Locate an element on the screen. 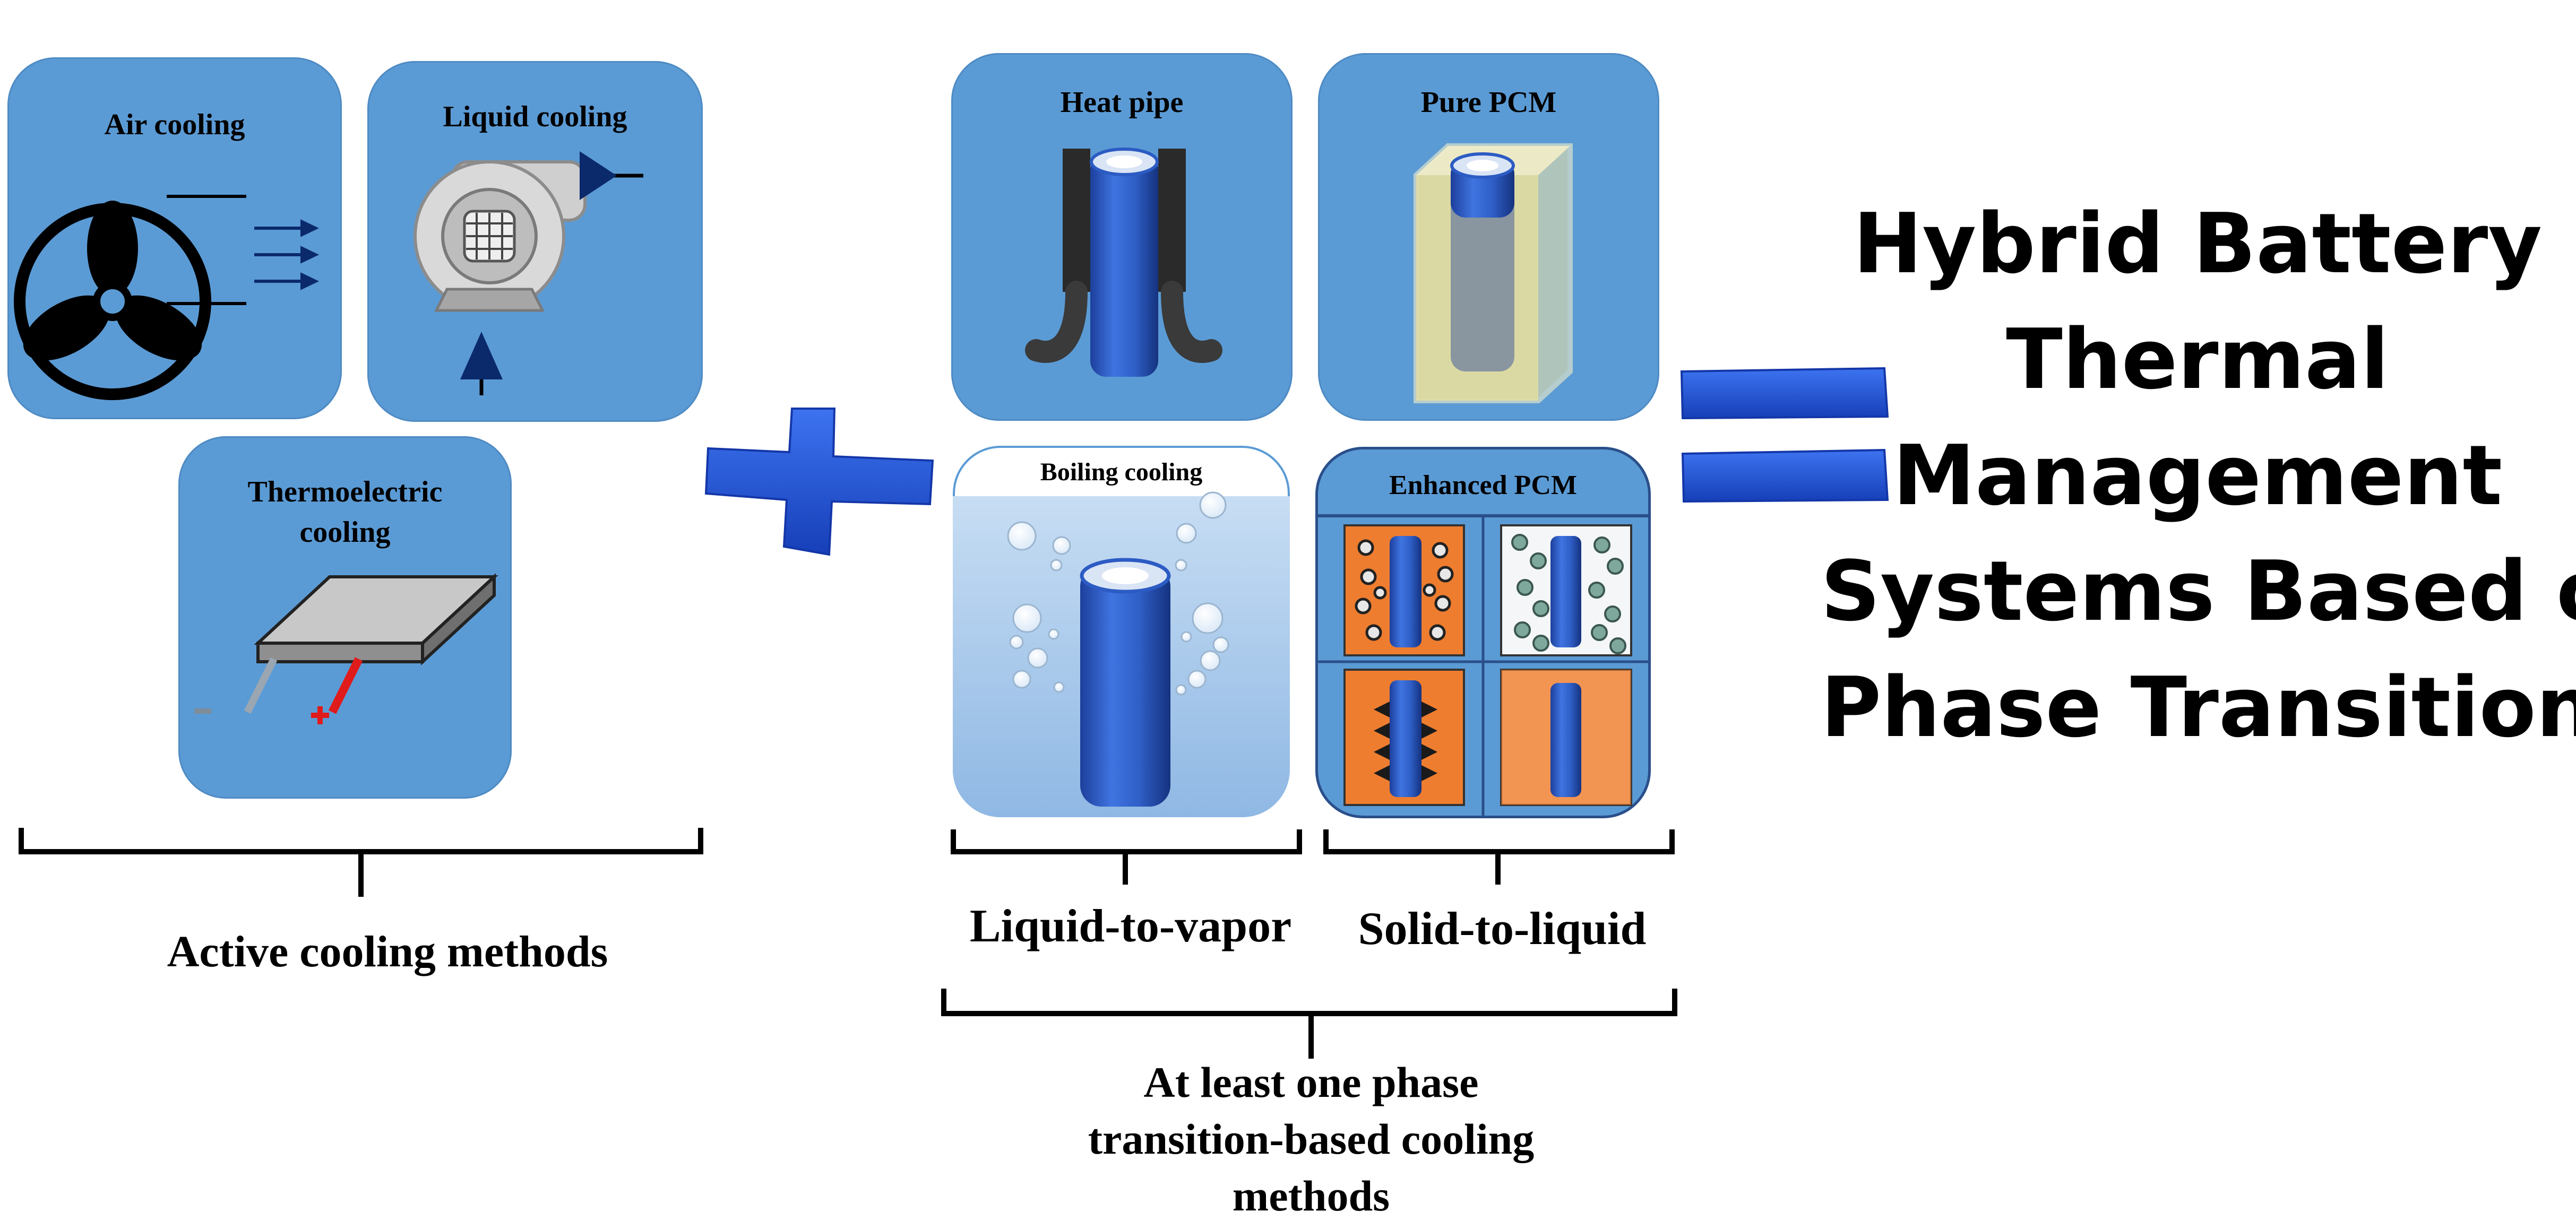  solid-to-liquid-brace is located at coordinates (1499, 857).